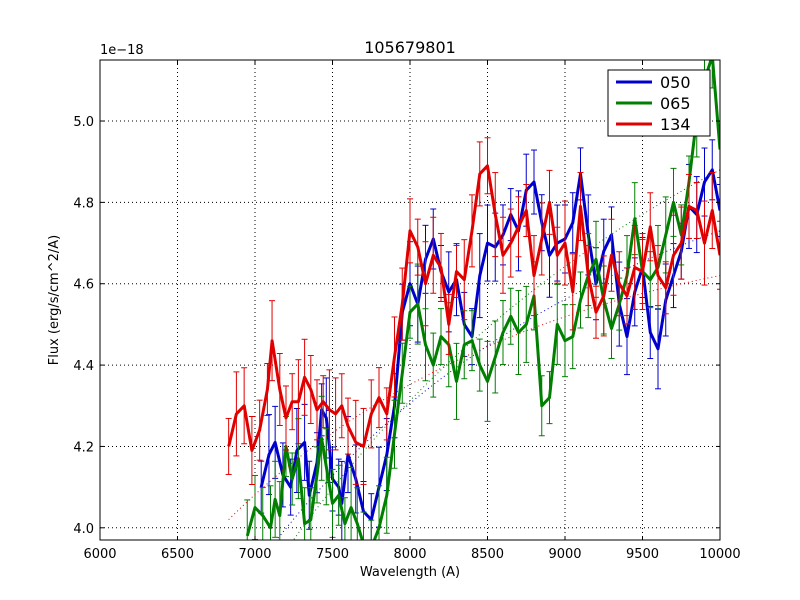  Describe the element at coordinates (410, 47) in the screenshot. I see `chart-title: 105679801` at that location.